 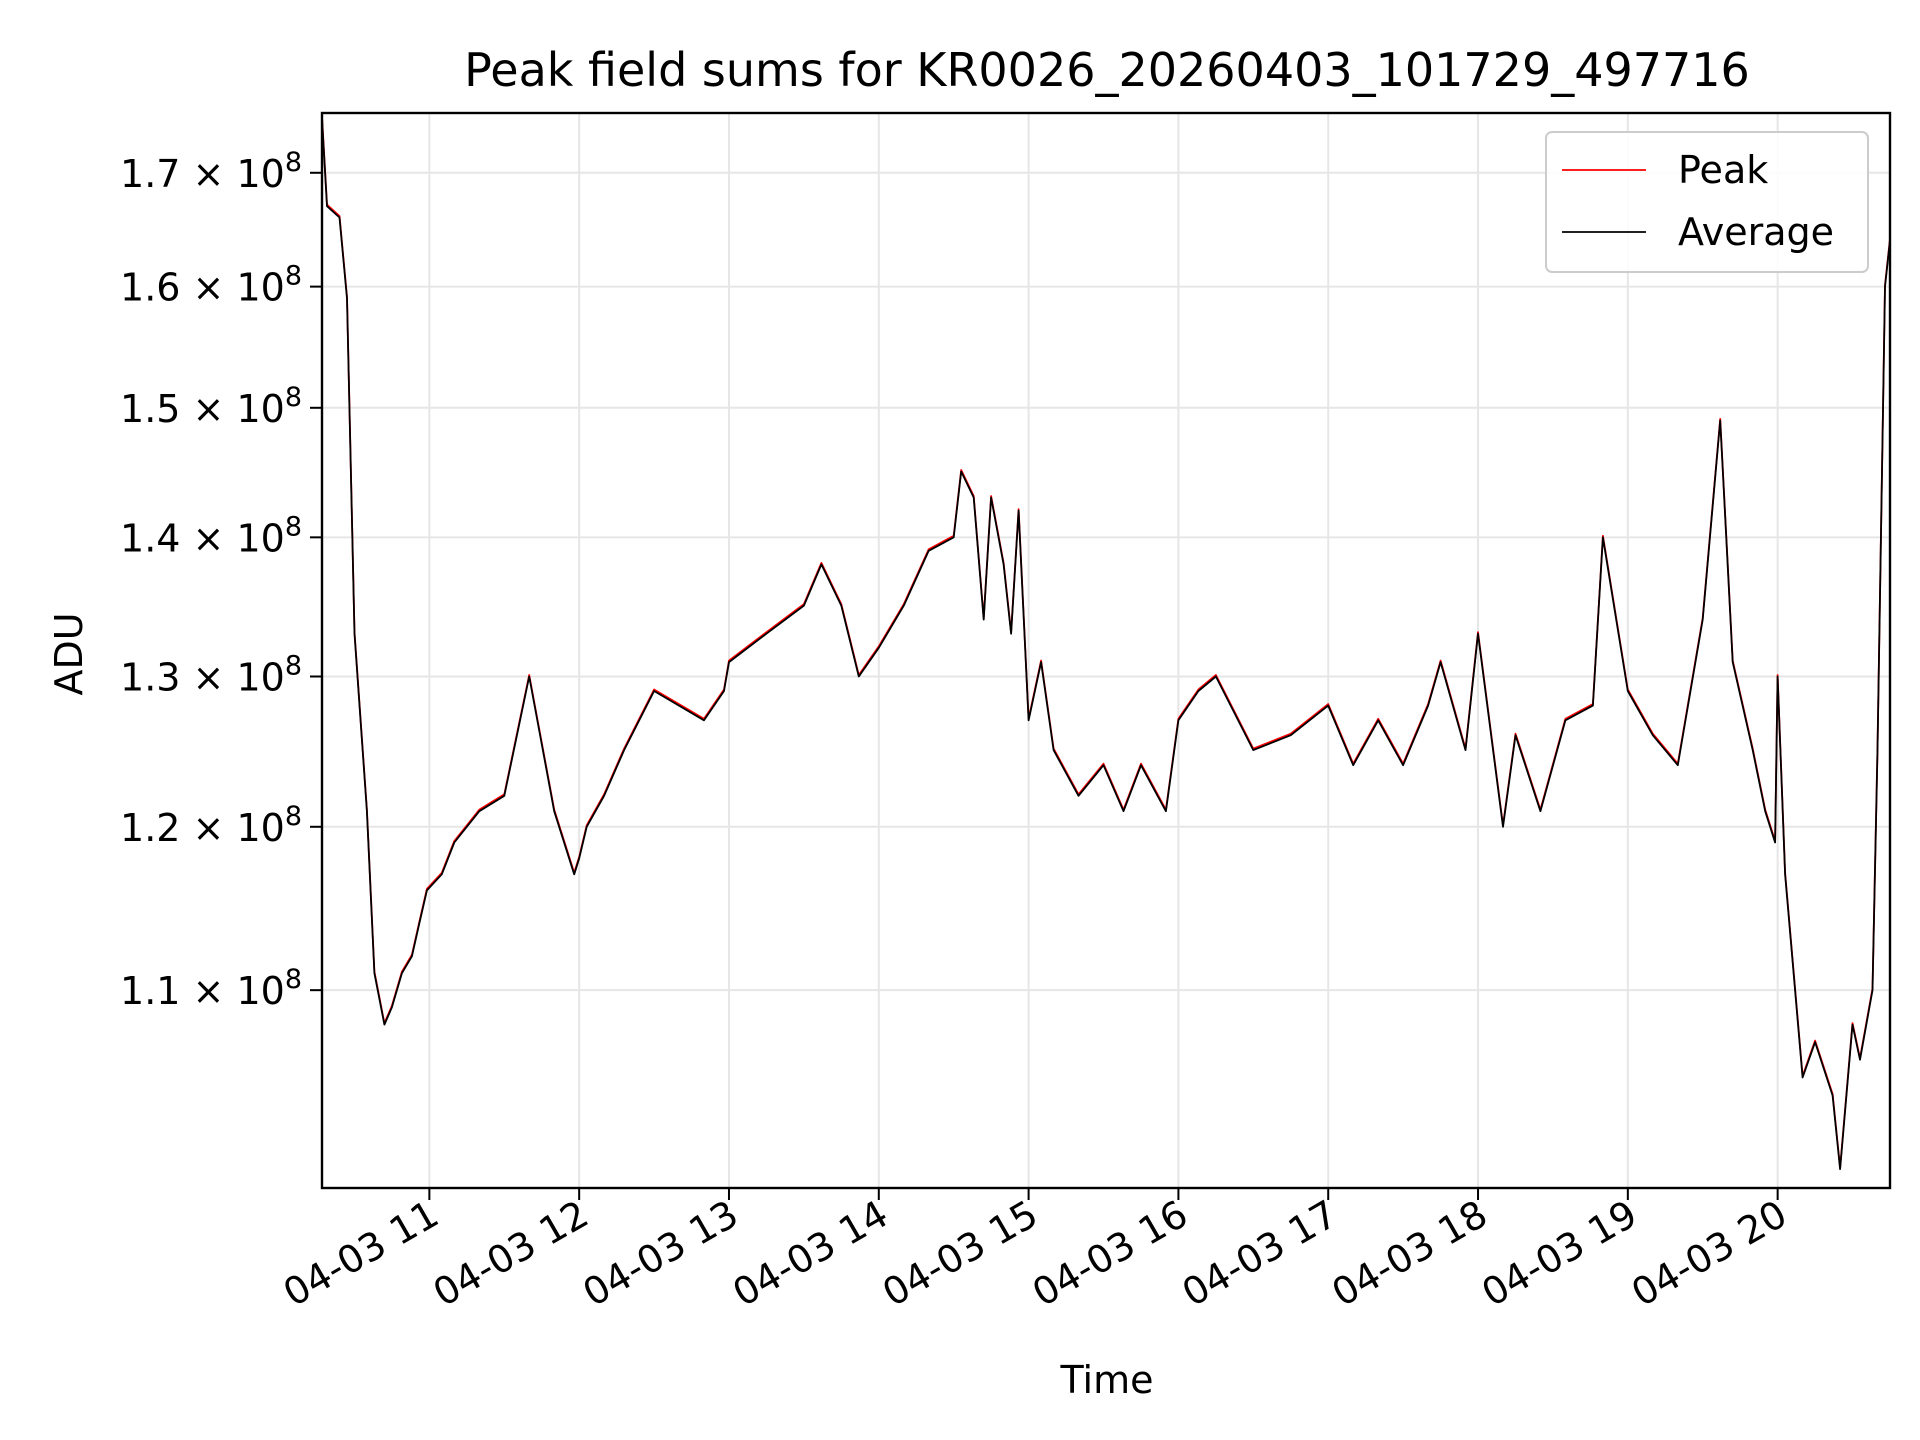 What do you see at coordinates (211, 406) in the screenshot?
I see `y-tick-label: 1.5 × 108` at bounding box center [211, 406].